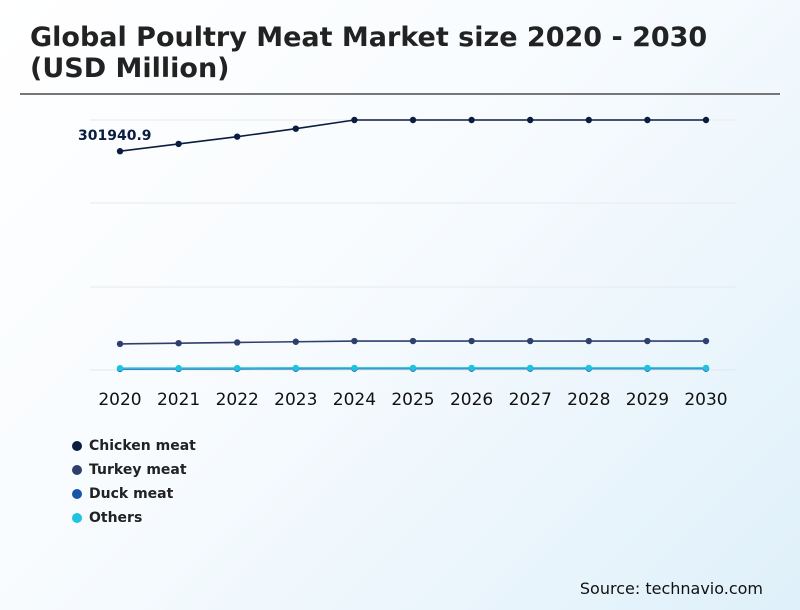 The image size is (800, 610). Describe the element at coordinates (412, 135) in the screenshot. I see `series-line-chicken-meat` at that location.